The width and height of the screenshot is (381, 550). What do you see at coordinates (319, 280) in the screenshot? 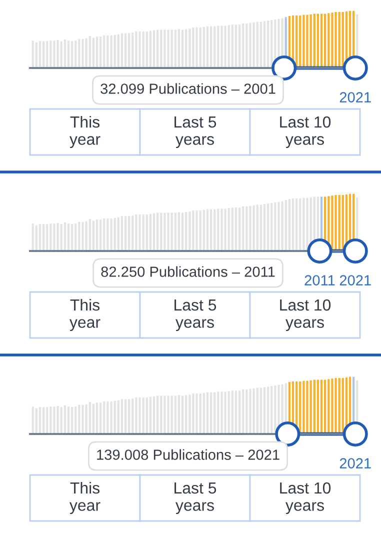
I see `text: 2011` at bounding box center [319, 280].